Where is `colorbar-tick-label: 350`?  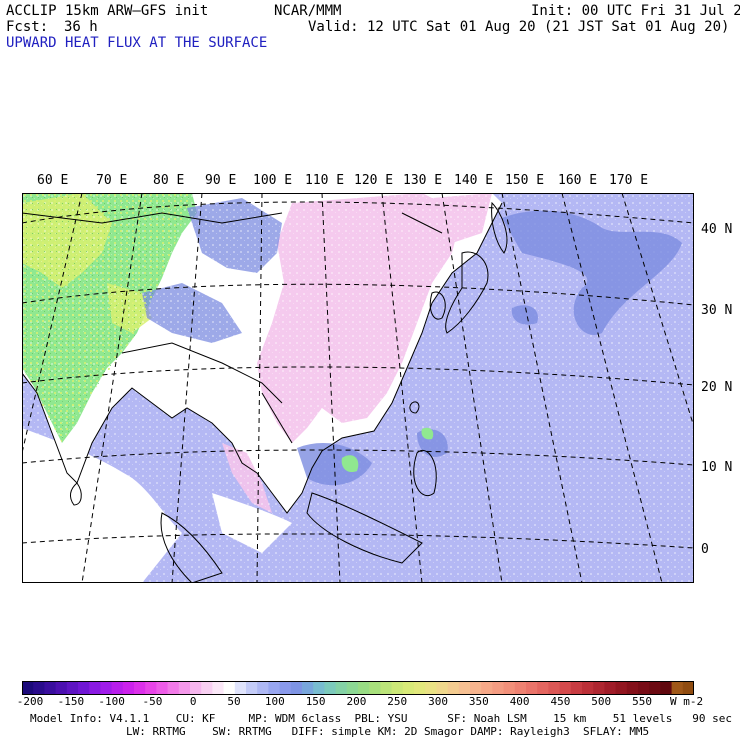 colorbar-tick-label: 350 is located at coordinates (478, 701).